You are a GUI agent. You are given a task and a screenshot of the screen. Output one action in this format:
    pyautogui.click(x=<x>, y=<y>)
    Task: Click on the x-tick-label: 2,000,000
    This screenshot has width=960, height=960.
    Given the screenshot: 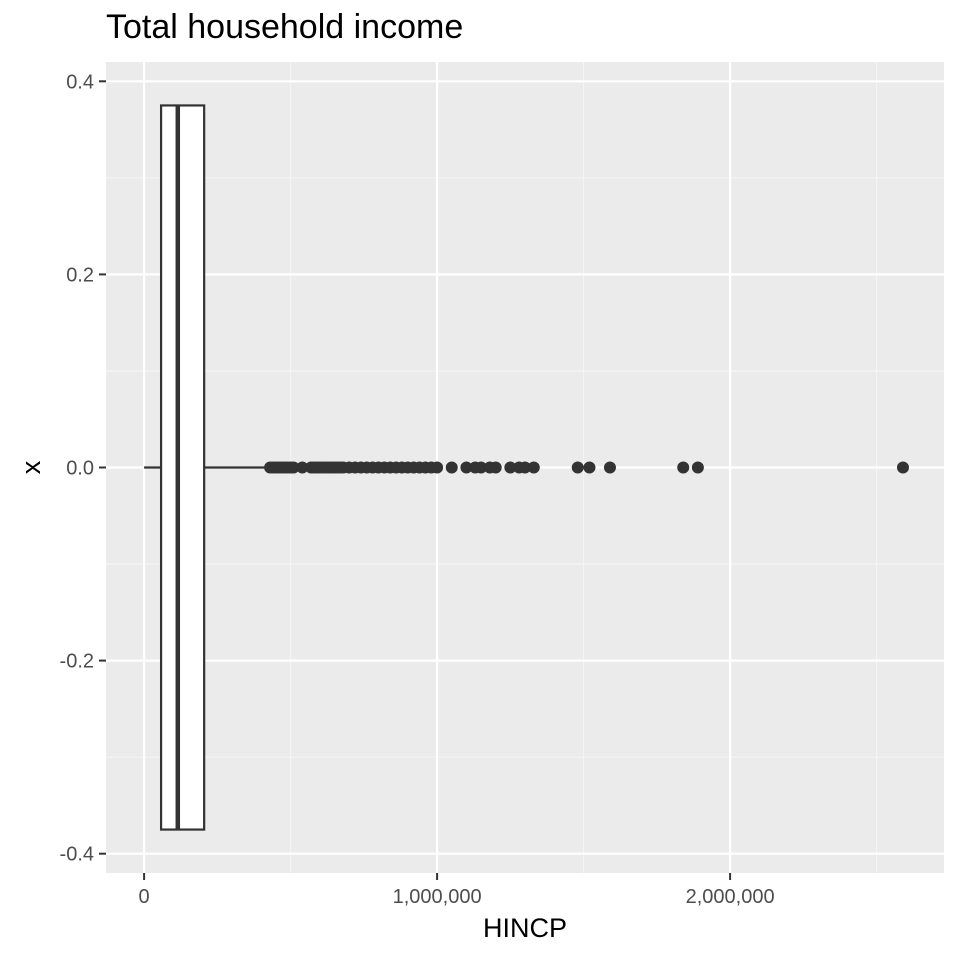 What is the action you would take?
    pyautogui.click(x=730, y=897)
    